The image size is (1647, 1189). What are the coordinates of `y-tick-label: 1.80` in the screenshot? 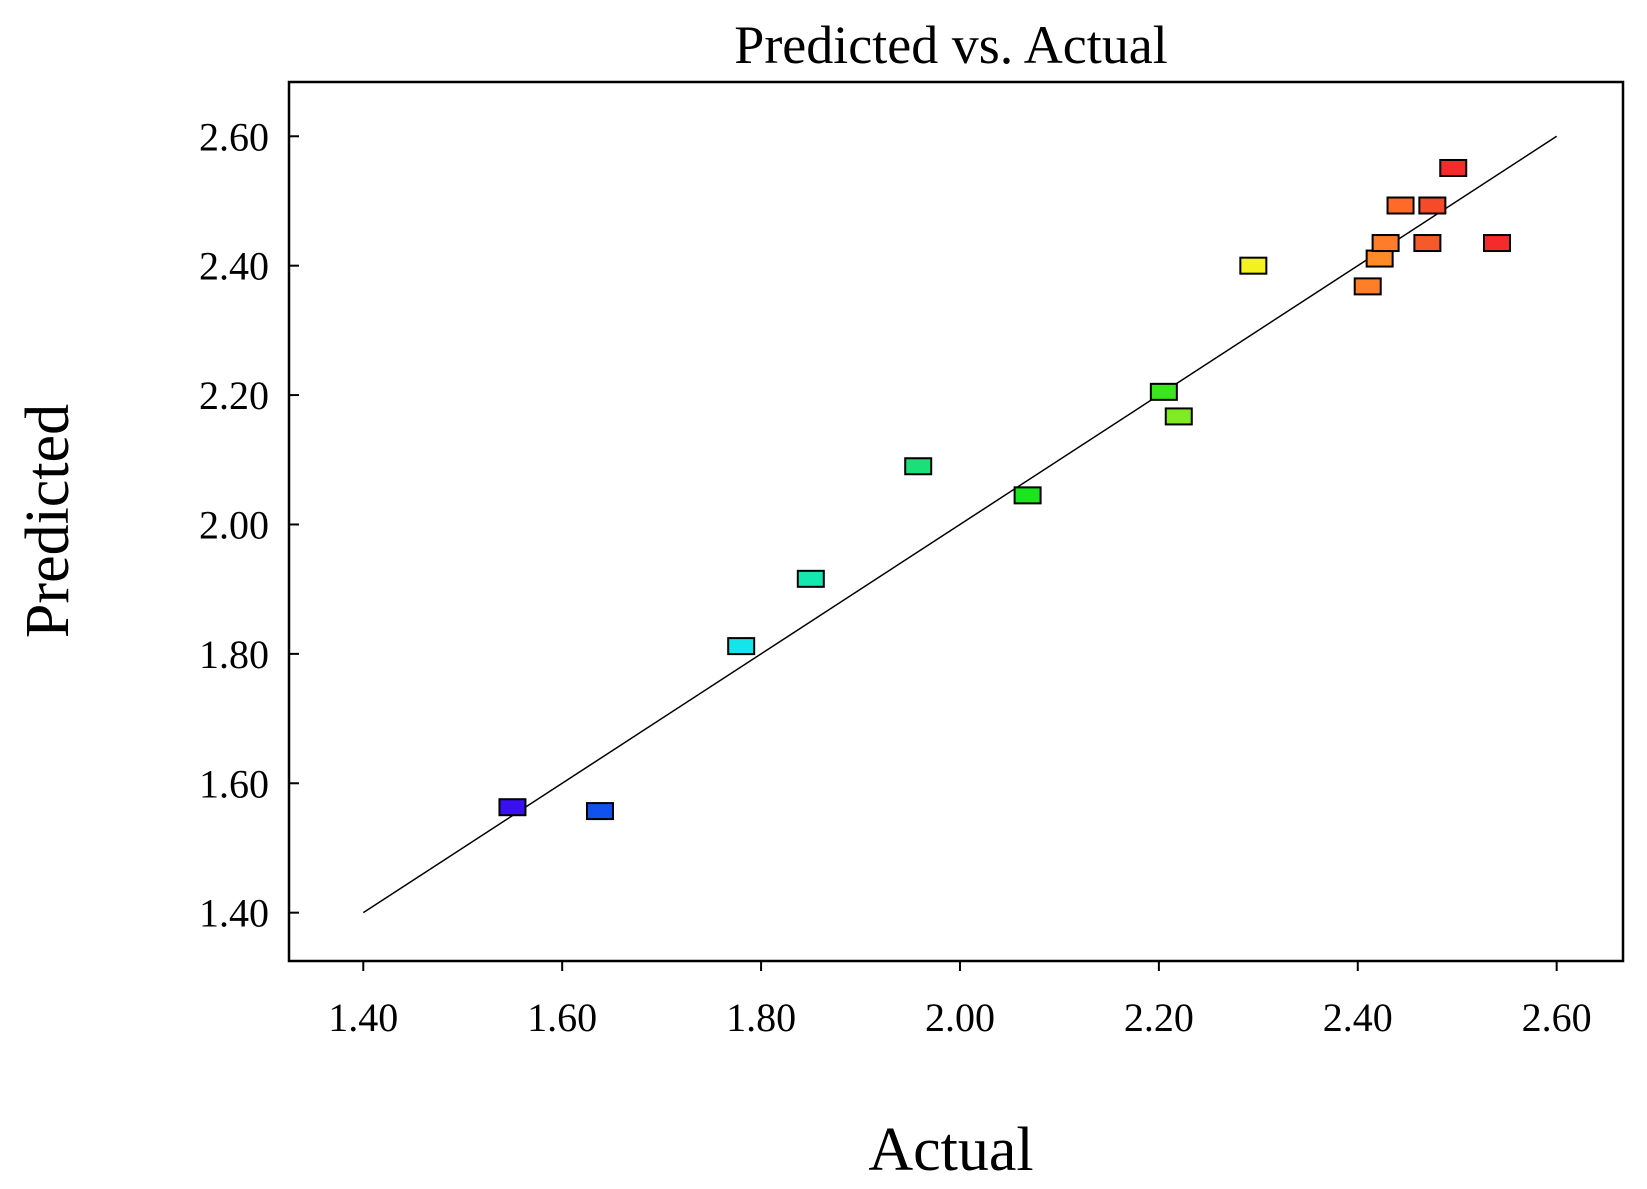 It's located at (234, 654).